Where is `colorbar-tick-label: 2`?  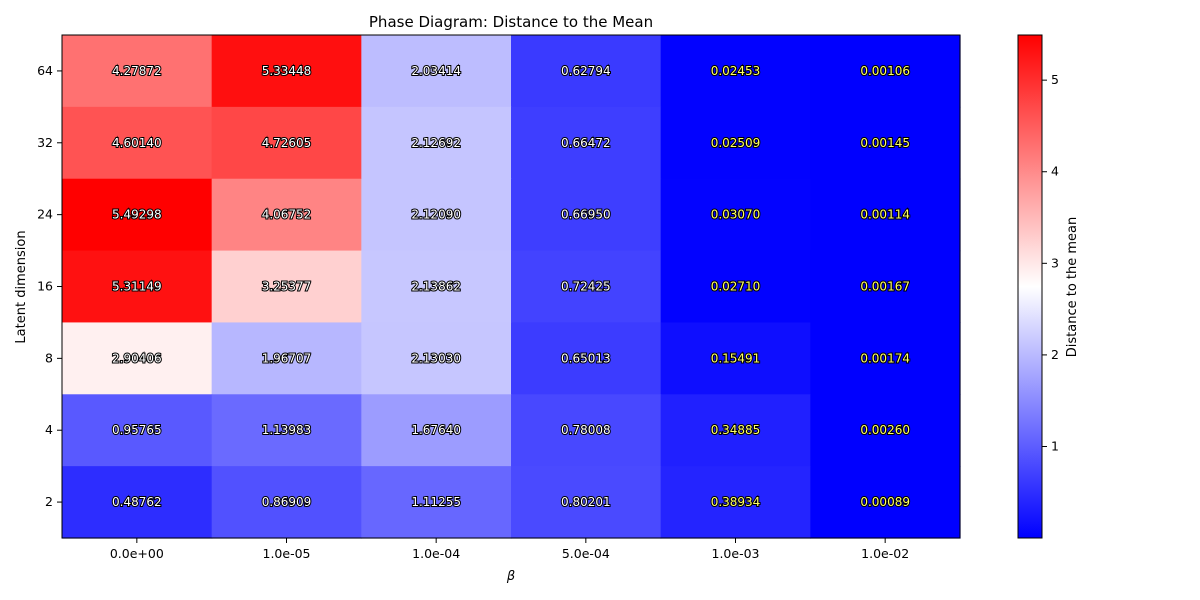
colorbar-tick-label: 2 is located at coordinates (1055, 354).